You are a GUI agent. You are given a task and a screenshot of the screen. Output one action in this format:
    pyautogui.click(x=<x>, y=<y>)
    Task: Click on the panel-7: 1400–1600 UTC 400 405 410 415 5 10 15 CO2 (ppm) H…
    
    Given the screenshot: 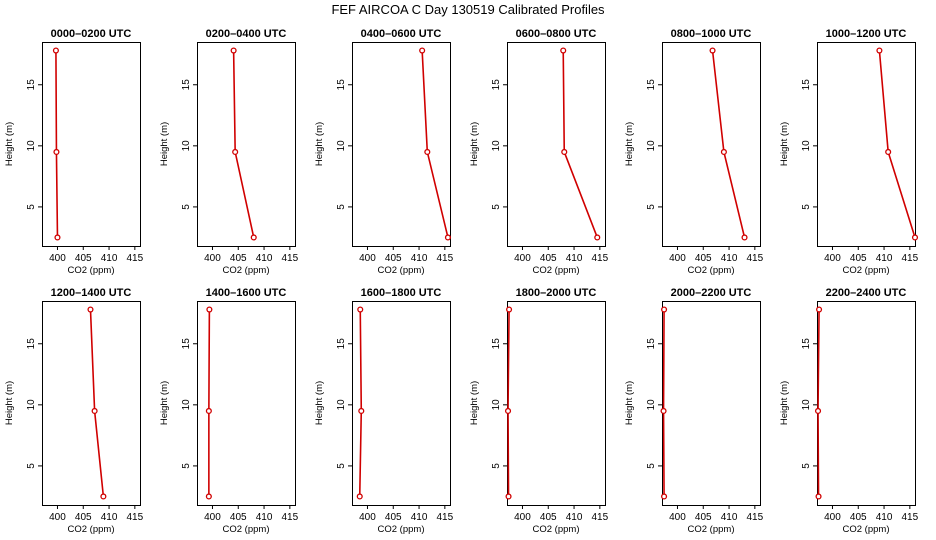 What is the action you would take?
    pyautogui.click(x=229, y=411)
    